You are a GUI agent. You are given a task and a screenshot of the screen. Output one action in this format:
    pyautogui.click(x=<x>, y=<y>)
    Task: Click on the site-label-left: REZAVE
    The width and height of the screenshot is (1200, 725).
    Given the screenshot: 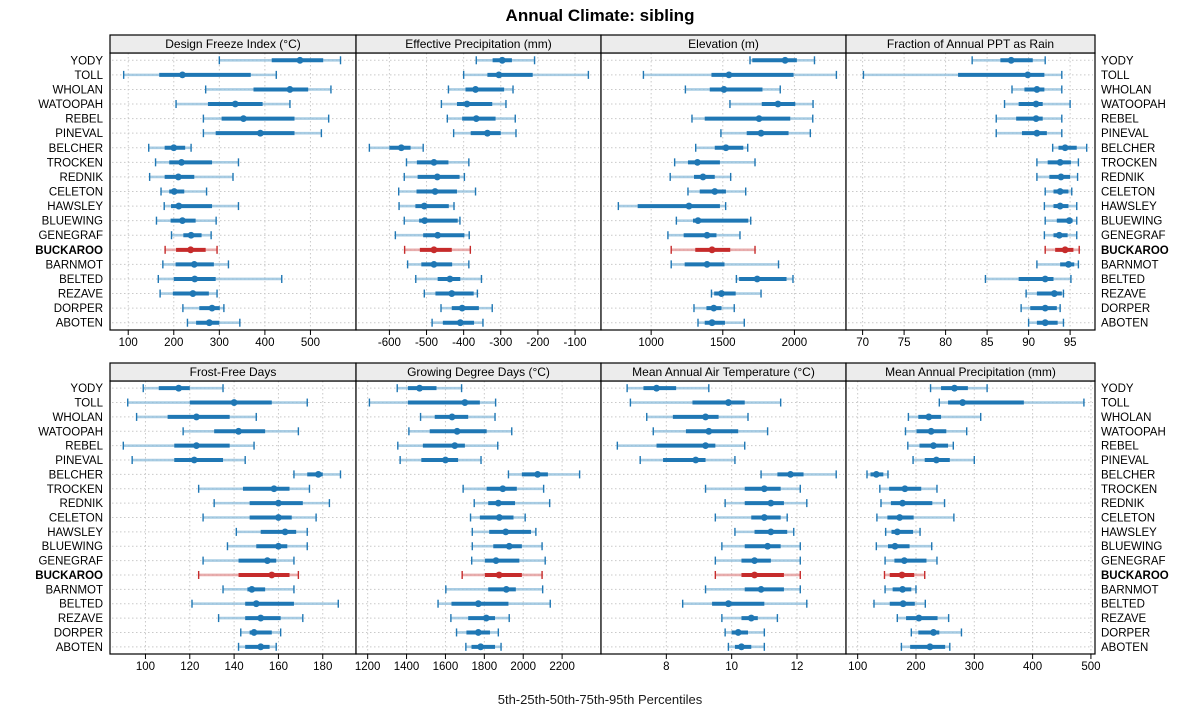 What is the action you would take?
    pyautogui.click(x=80, y=619)
    